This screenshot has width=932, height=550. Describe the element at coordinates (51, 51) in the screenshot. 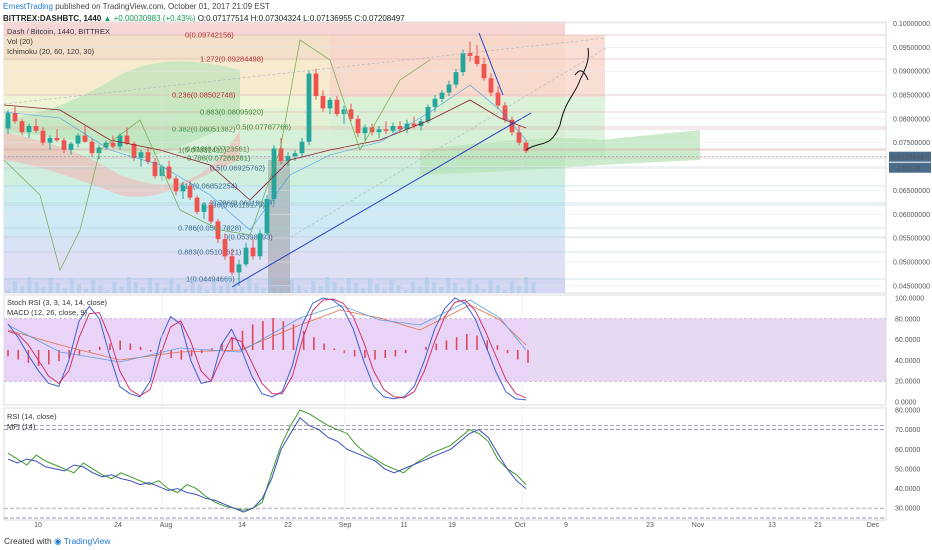

I see `ichimoku-indicator-label: Ichimoku (20, 60, 120, 30)` at that location.